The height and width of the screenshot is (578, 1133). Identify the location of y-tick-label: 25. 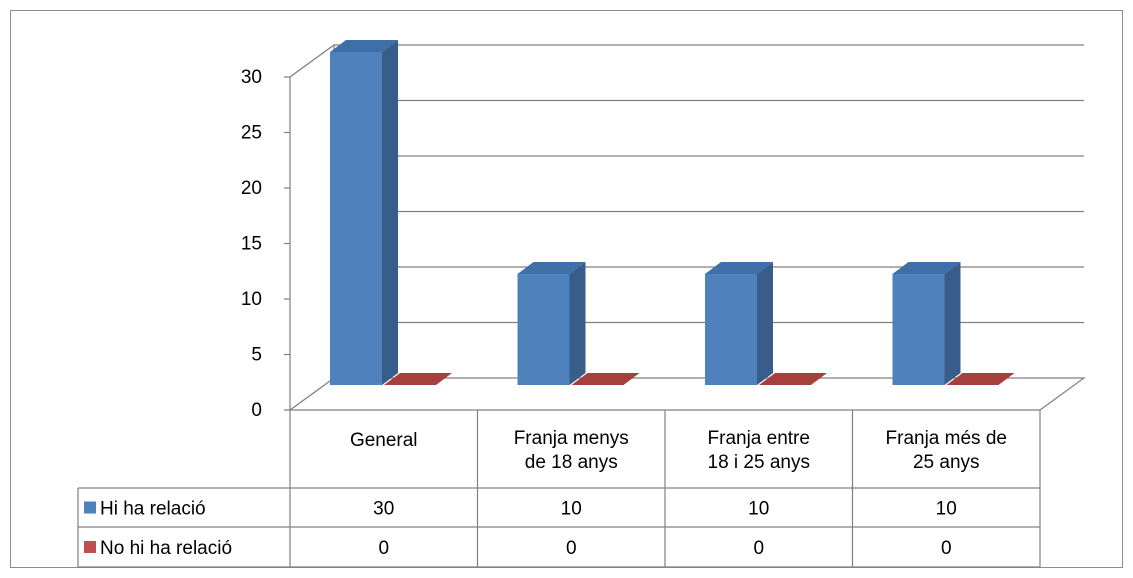
(251, 133).